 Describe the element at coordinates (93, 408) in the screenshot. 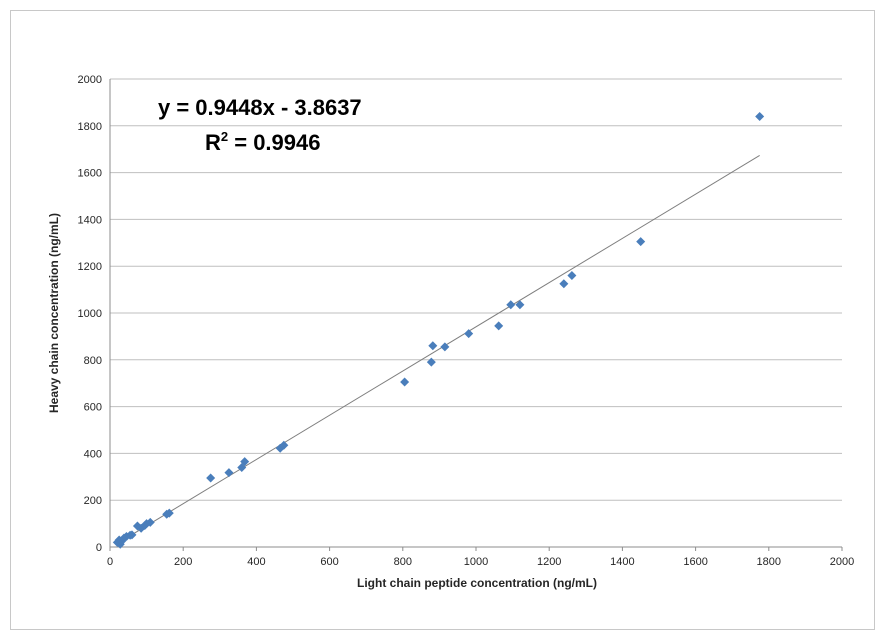

I see `y-tick-label: 600` at that location.